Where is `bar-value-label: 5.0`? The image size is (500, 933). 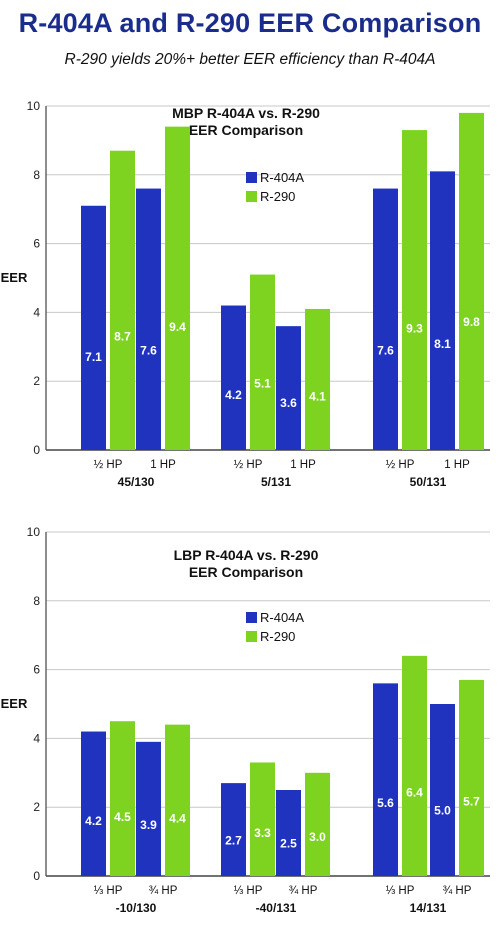 bar-value-label: 5.0 is located at coordinates (442, 811).